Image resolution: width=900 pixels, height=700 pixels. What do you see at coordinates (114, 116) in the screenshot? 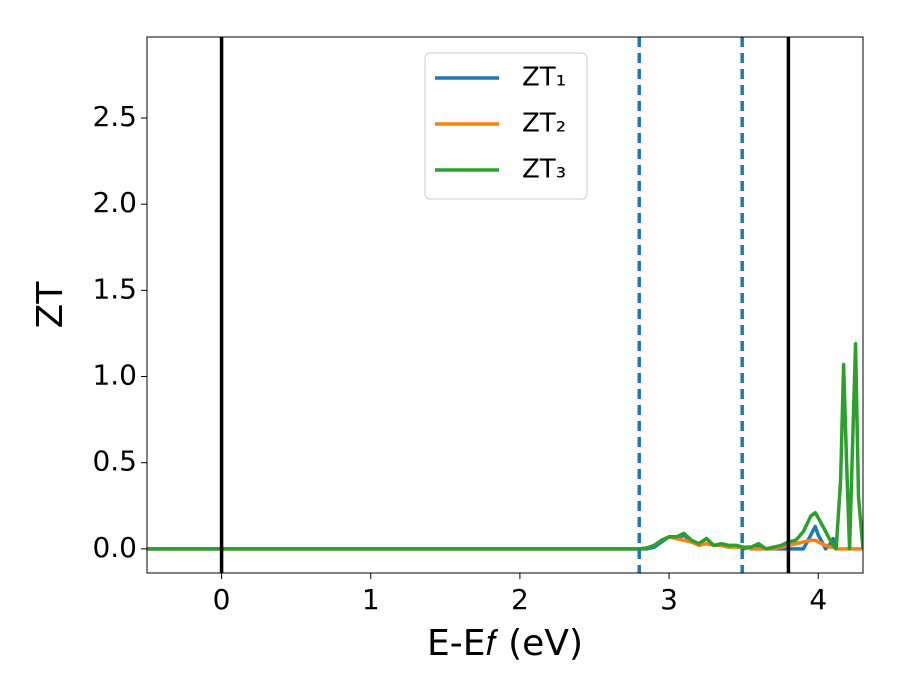
I see `y-tick-label: 2.5` at bounding box center [114, 116].